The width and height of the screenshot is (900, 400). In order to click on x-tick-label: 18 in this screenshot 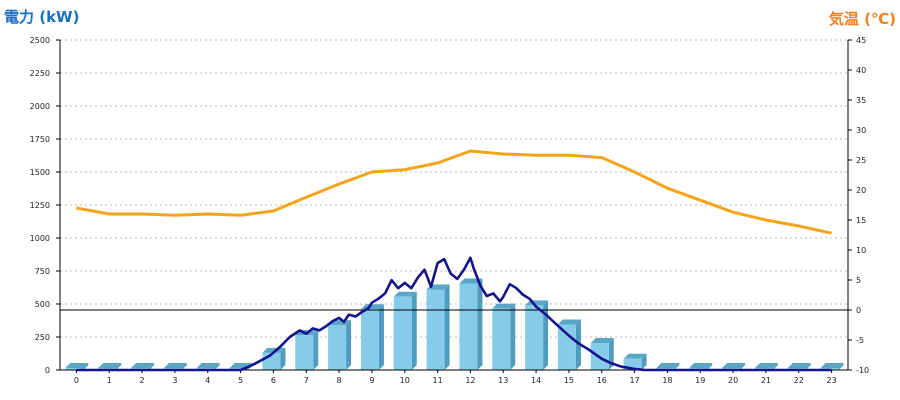, I will do `click(667, 380)`.